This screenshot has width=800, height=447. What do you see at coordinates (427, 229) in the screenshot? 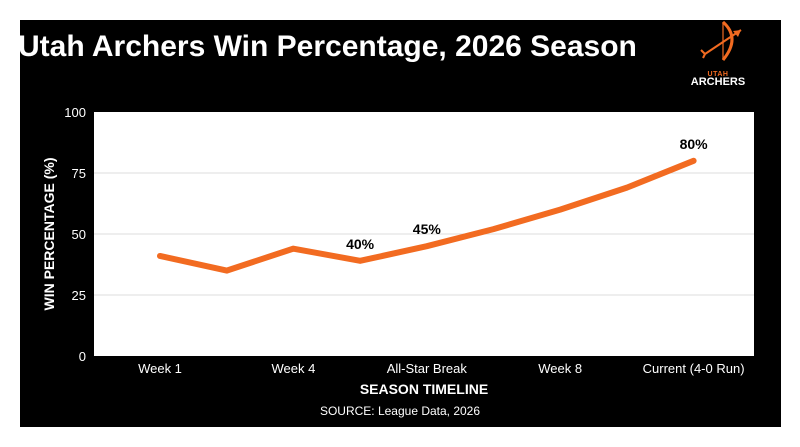
I see `data-label: 45%` at bounding box center [427, 229].